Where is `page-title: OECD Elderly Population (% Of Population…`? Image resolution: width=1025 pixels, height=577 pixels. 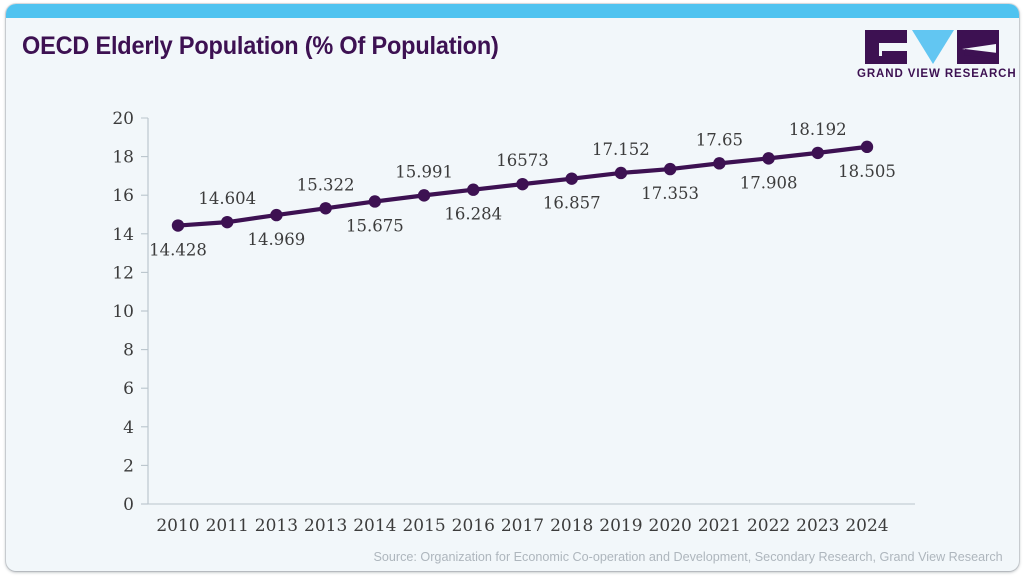
page-title: OECD Elderly Population (% Of Population… is located at coordinates (260, 46).